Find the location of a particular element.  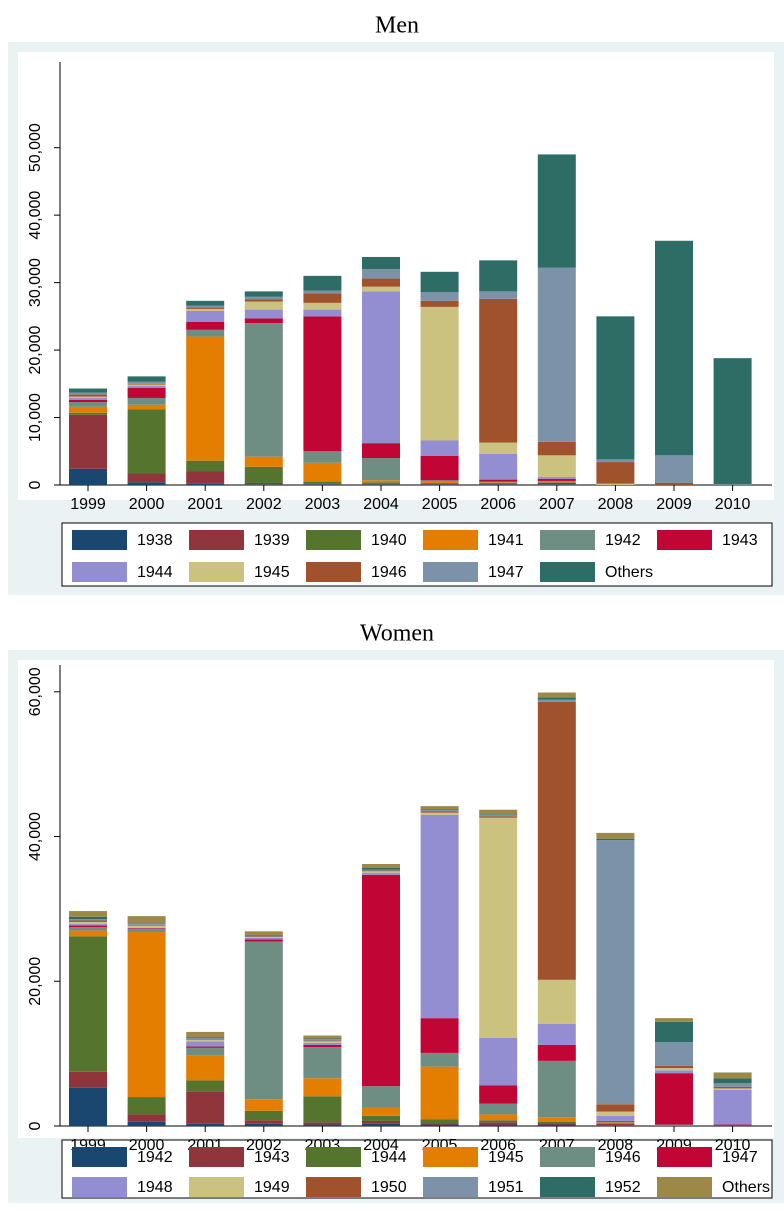

chart-title: Men is located at coordinates (397, 26).